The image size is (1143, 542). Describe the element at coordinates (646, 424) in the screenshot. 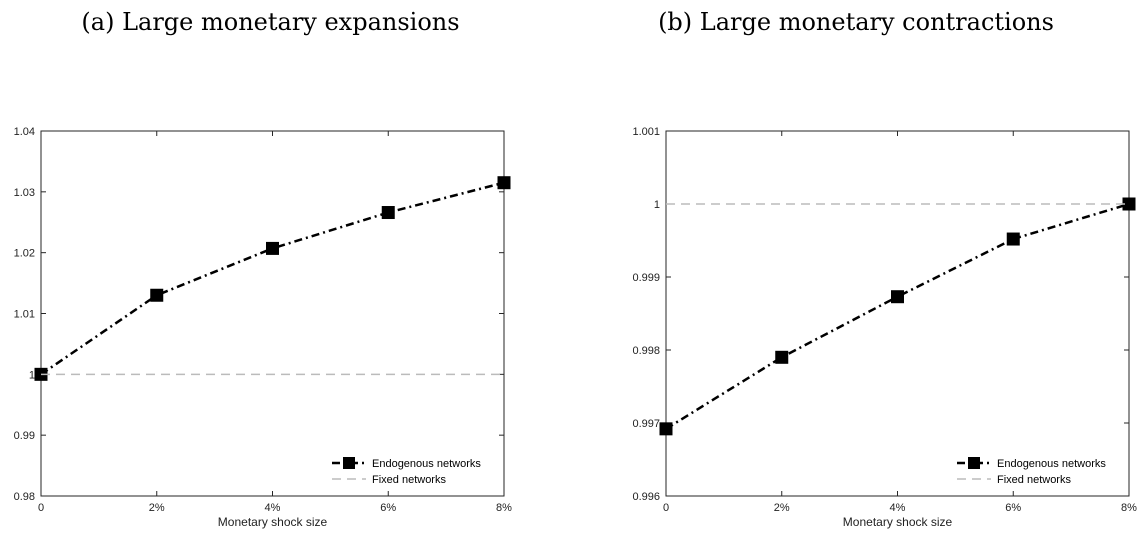

I see `y-tick-label: 0.997` at that location.